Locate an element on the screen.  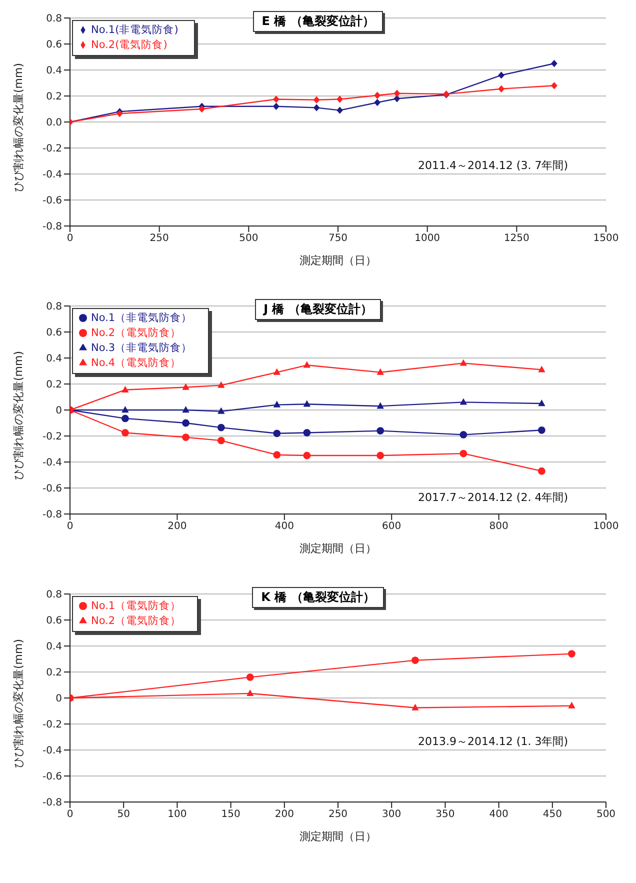
annotation: 2013.9～2014.12 (1. 3年間) is located at coordinates (493, 741).